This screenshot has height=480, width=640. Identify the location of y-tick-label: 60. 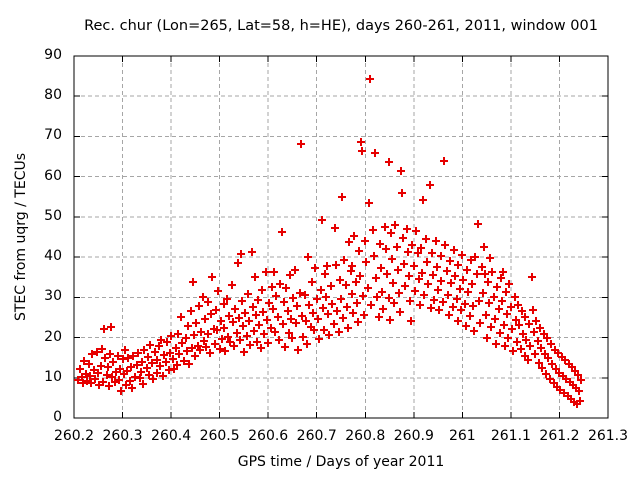
(53, 175).